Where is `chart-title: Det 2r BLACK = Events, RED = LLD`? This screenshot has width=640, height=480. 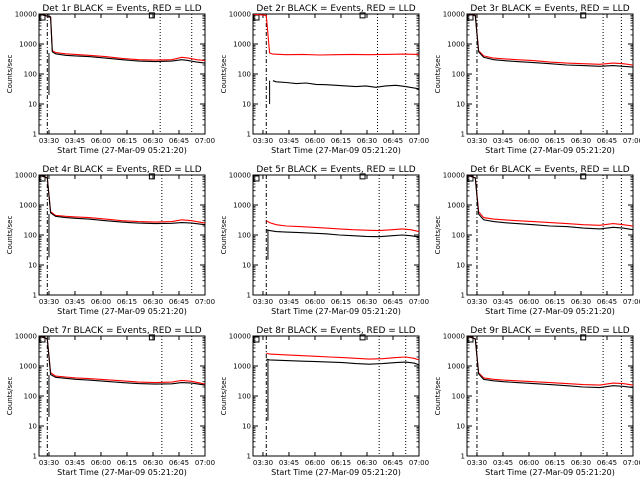
chart-title: Det 2r BLACK = Events, RED = LLD is located at coordinates (335, 9).